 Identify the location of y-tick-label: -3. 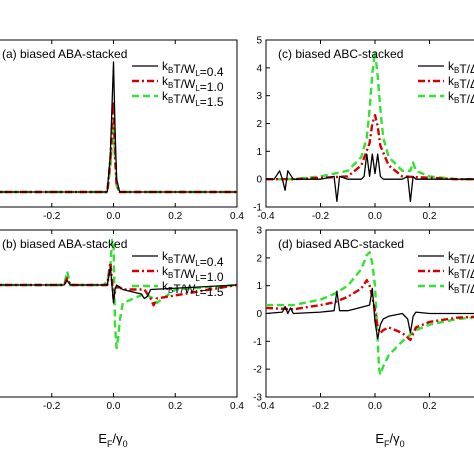
(257, 398).